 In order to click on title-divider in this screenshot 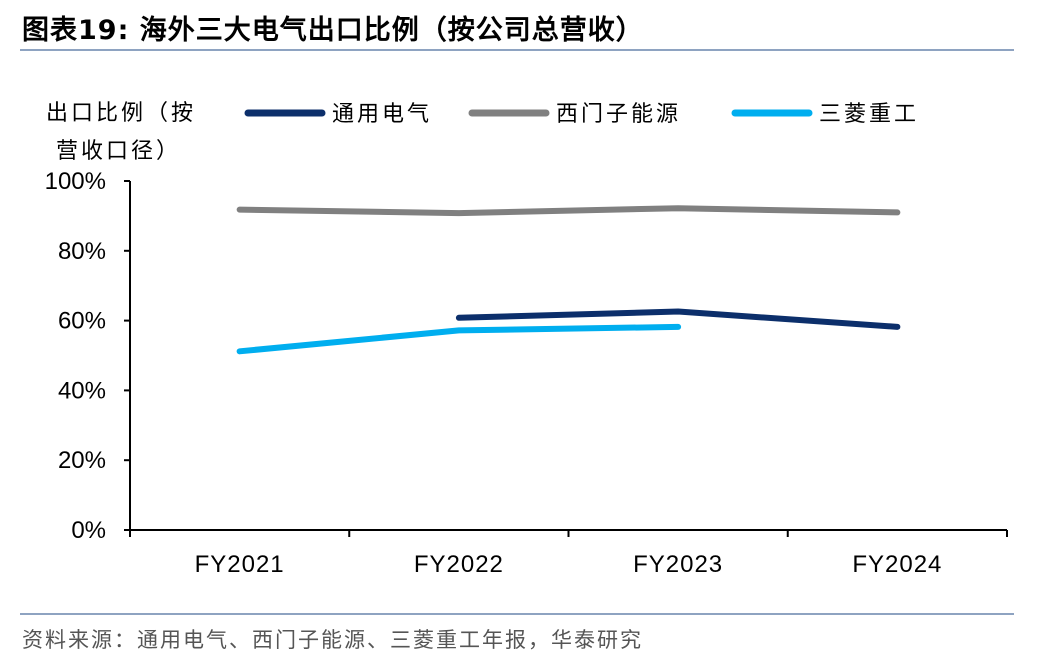, I will do `click(517, 50)`.